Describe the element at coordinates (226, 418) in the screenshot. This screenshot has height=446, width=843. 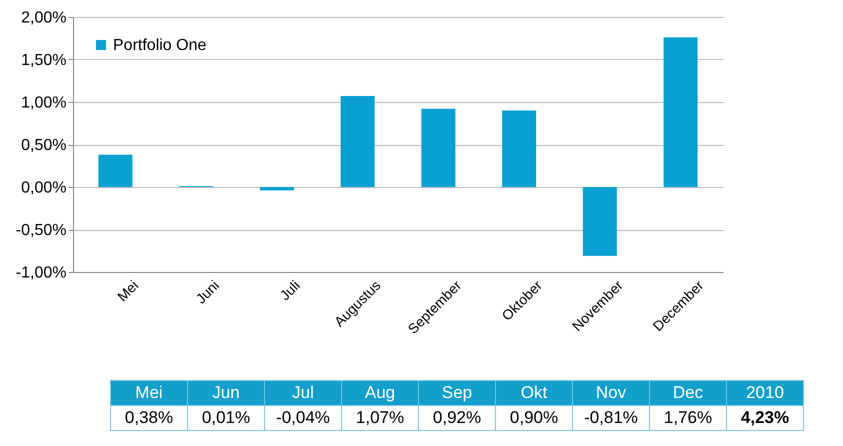
I see `data-label: 0,01%` at that location.